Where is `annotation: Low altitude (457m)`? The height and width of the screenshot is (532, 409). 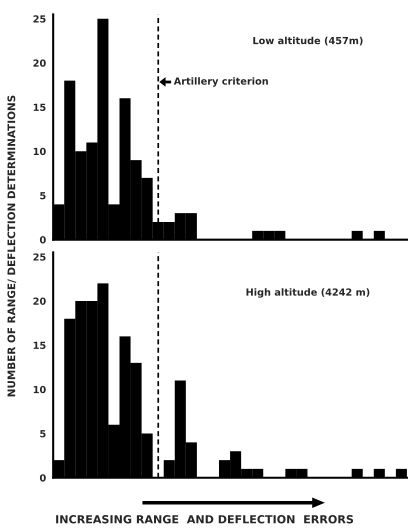 annotation: Low altitude (457m) is located at coordinates (308, 41).